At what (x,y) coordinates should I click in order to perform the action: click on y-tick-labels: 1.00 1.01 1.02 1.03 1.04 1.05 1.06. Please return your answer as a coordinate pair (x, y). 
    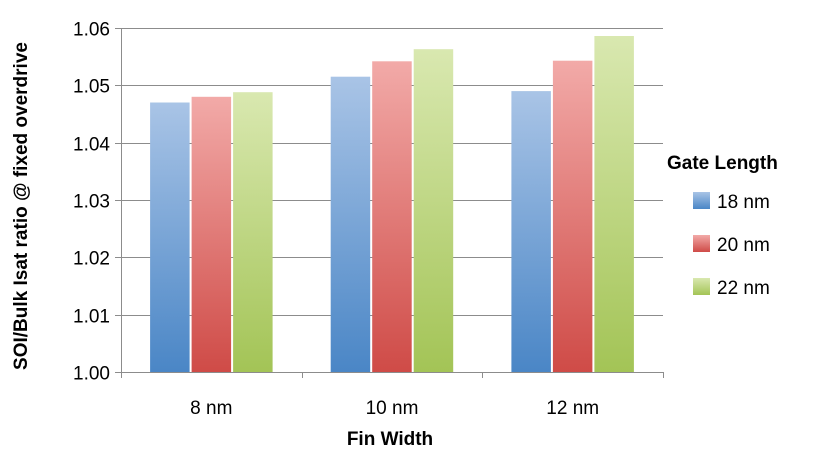
    Looking at the image, I should click on (91, 202).